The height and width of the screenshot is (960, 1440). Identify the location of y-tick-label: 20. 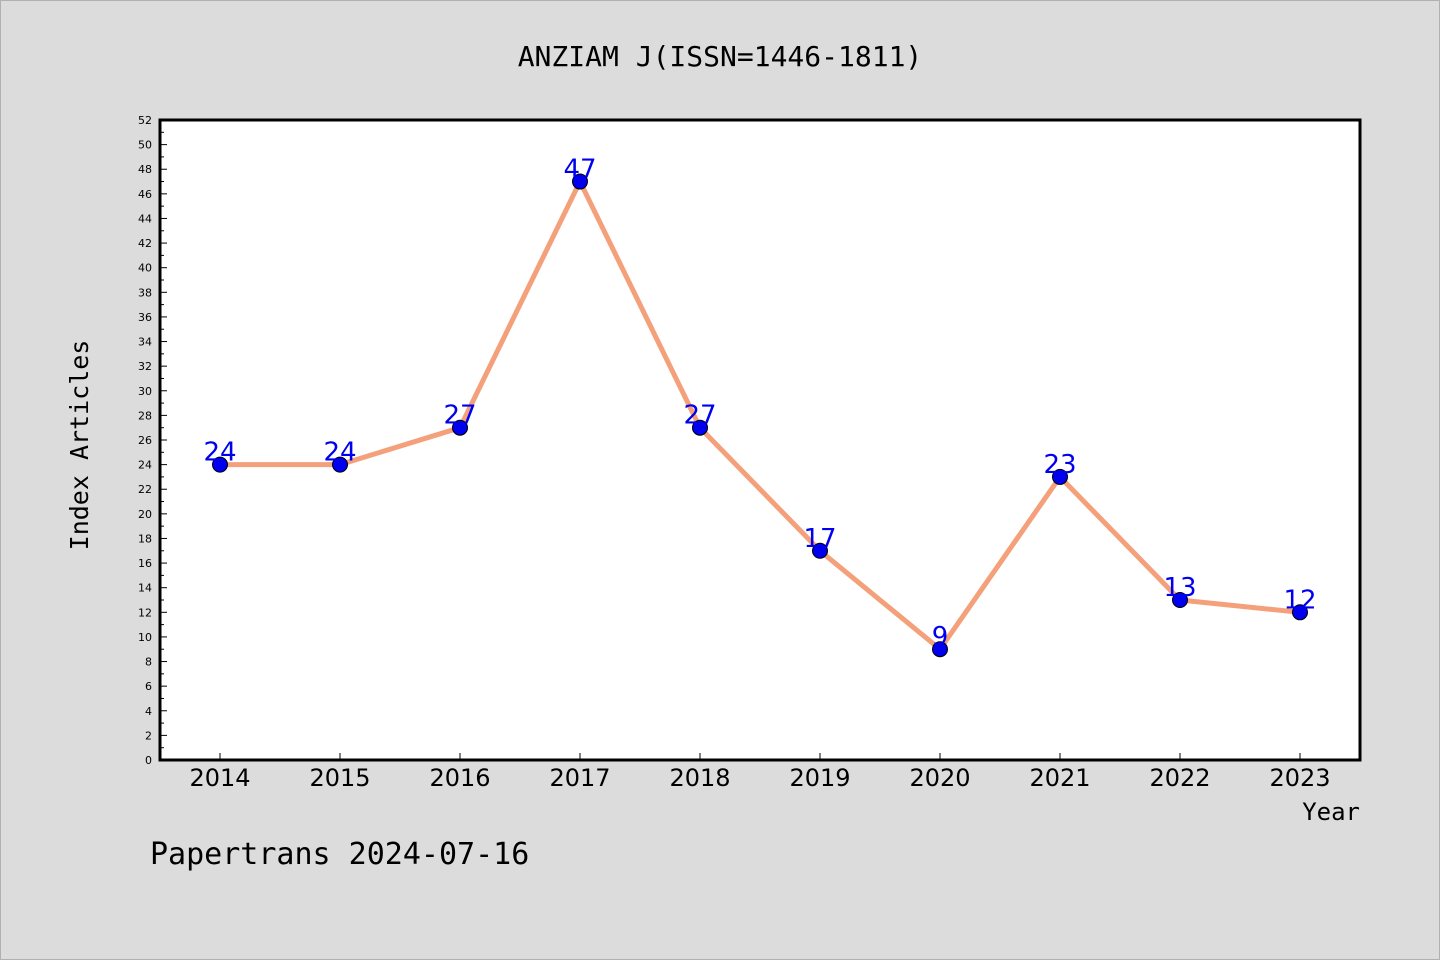
(145, 514).